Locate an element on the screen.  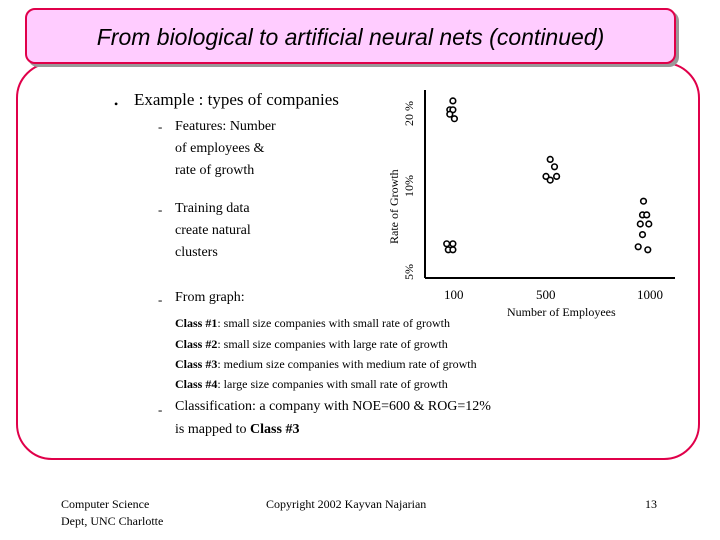
dash-from-graph: - is located at coordinates (160, 299).